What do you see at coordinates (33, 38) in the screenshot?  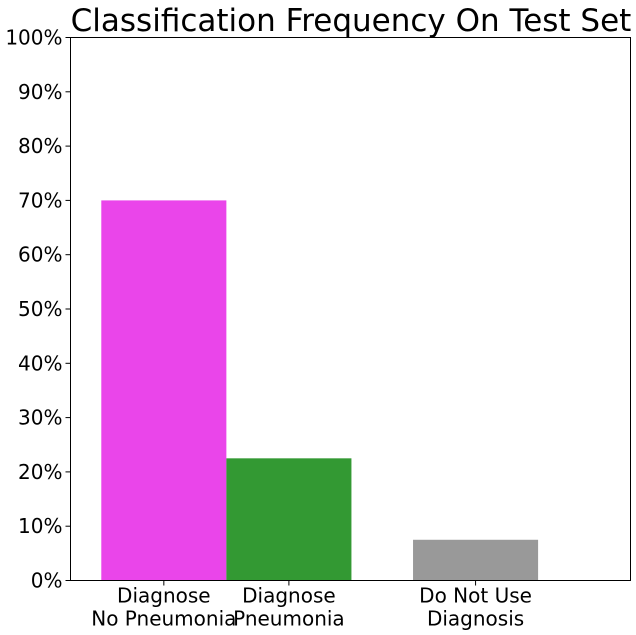 I see `y-tick-label-10: 100%` at bounding box center [33, 38].